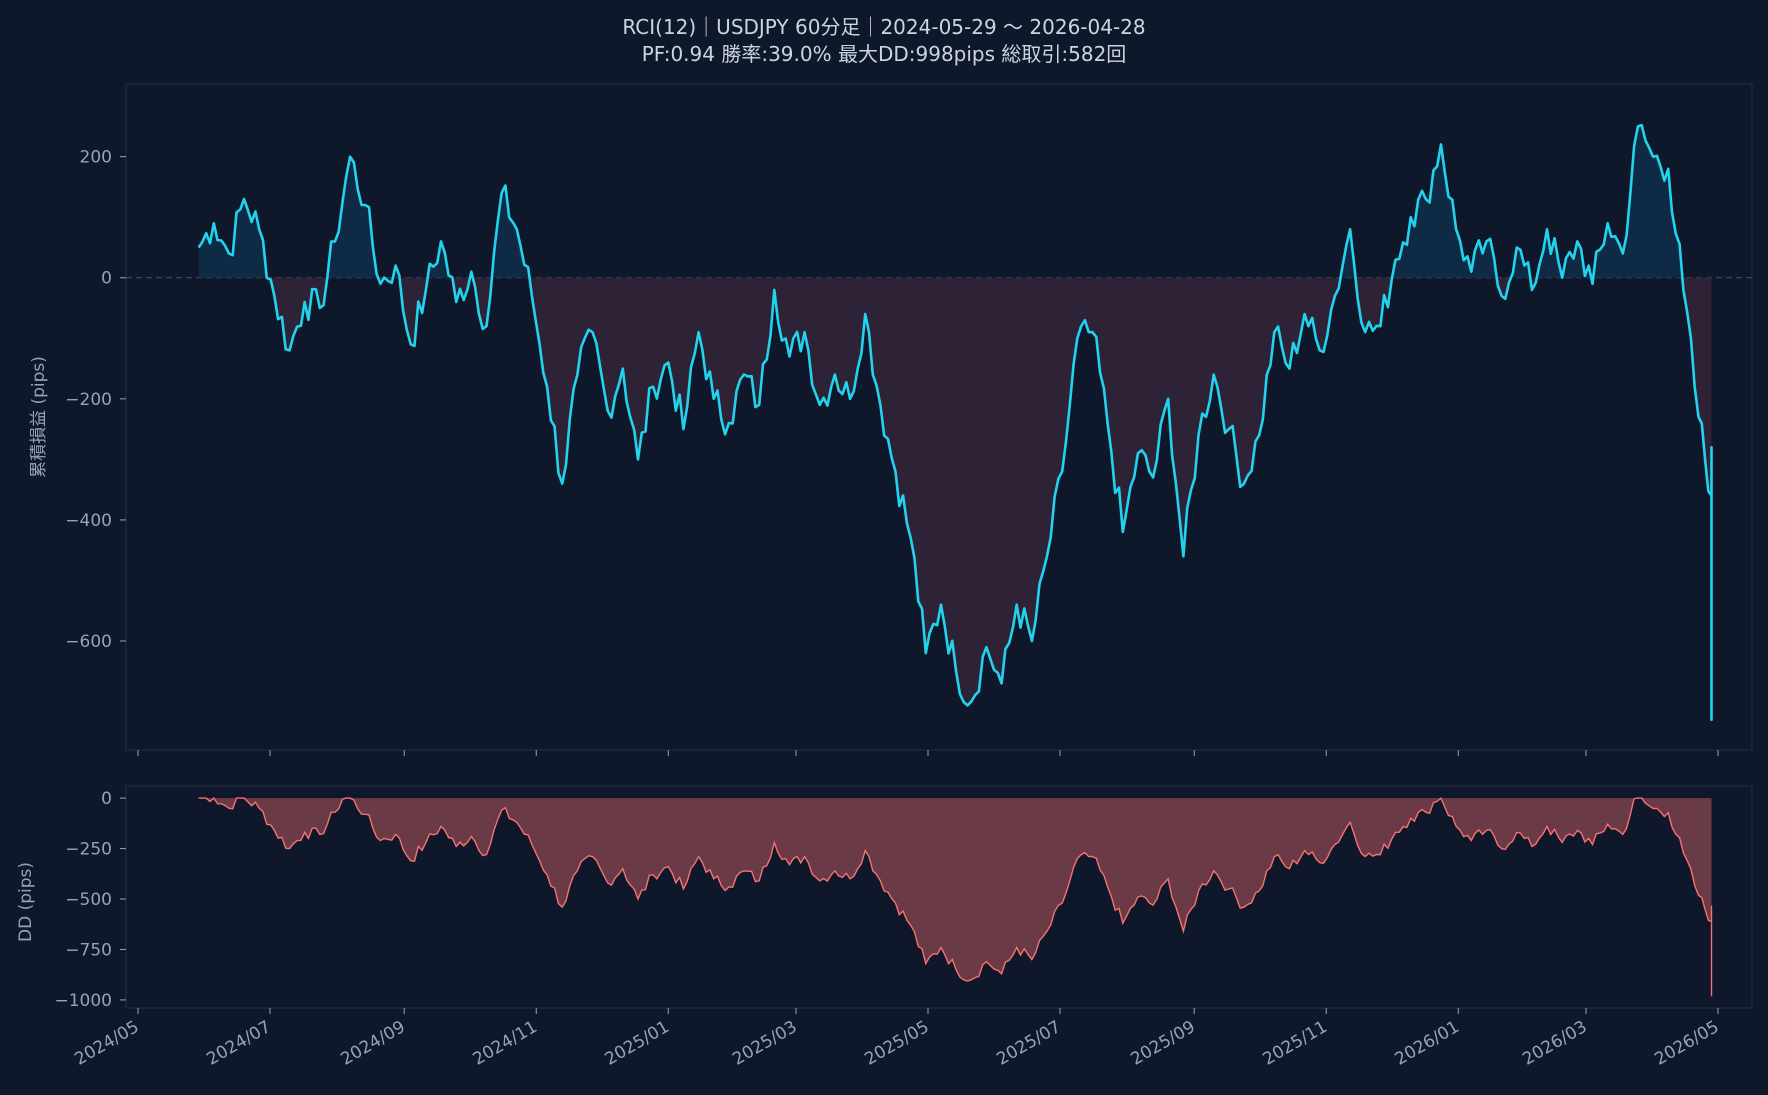 The width and height of the screenshot is (1768, 1095). Describe the element at coordinates (106, 799) in the screenshot. I see `dd-y-tick-label: 0` at that location.